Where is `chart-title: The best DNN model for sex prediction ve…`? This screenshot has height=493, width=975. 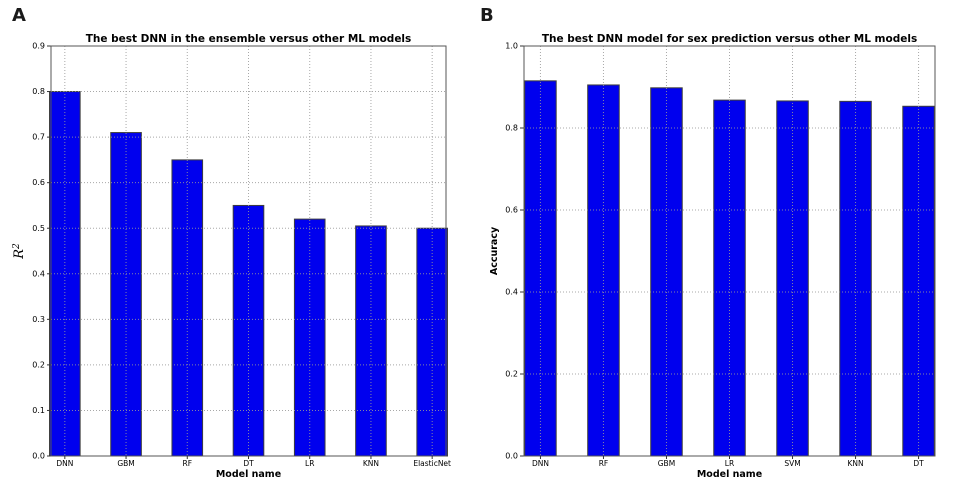
chart-title: The best DNN model for sex prediction ve… is located at coordinates (729, 39).